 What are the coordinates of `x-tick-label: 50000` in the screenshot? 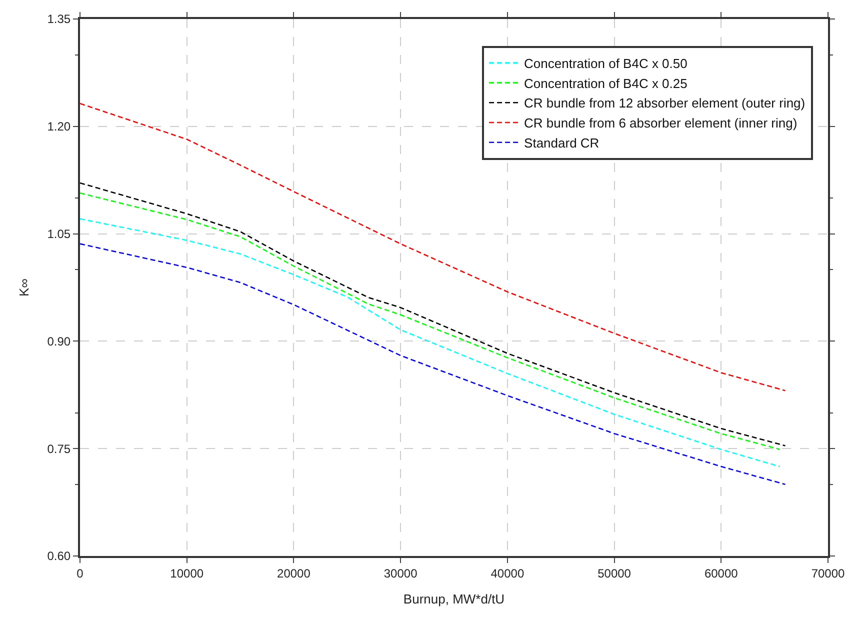 It's located at (615, 573).